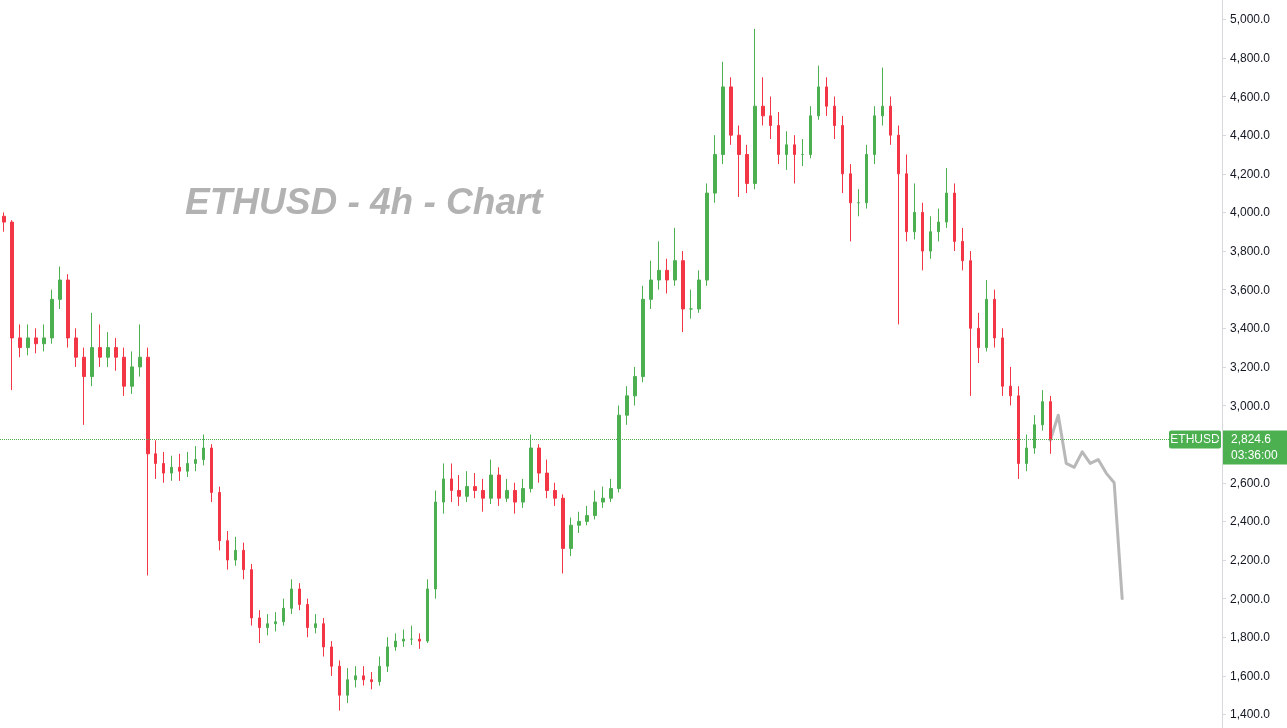  I want to click on y-tick-label: 4,800.0, so click(1250, 57).